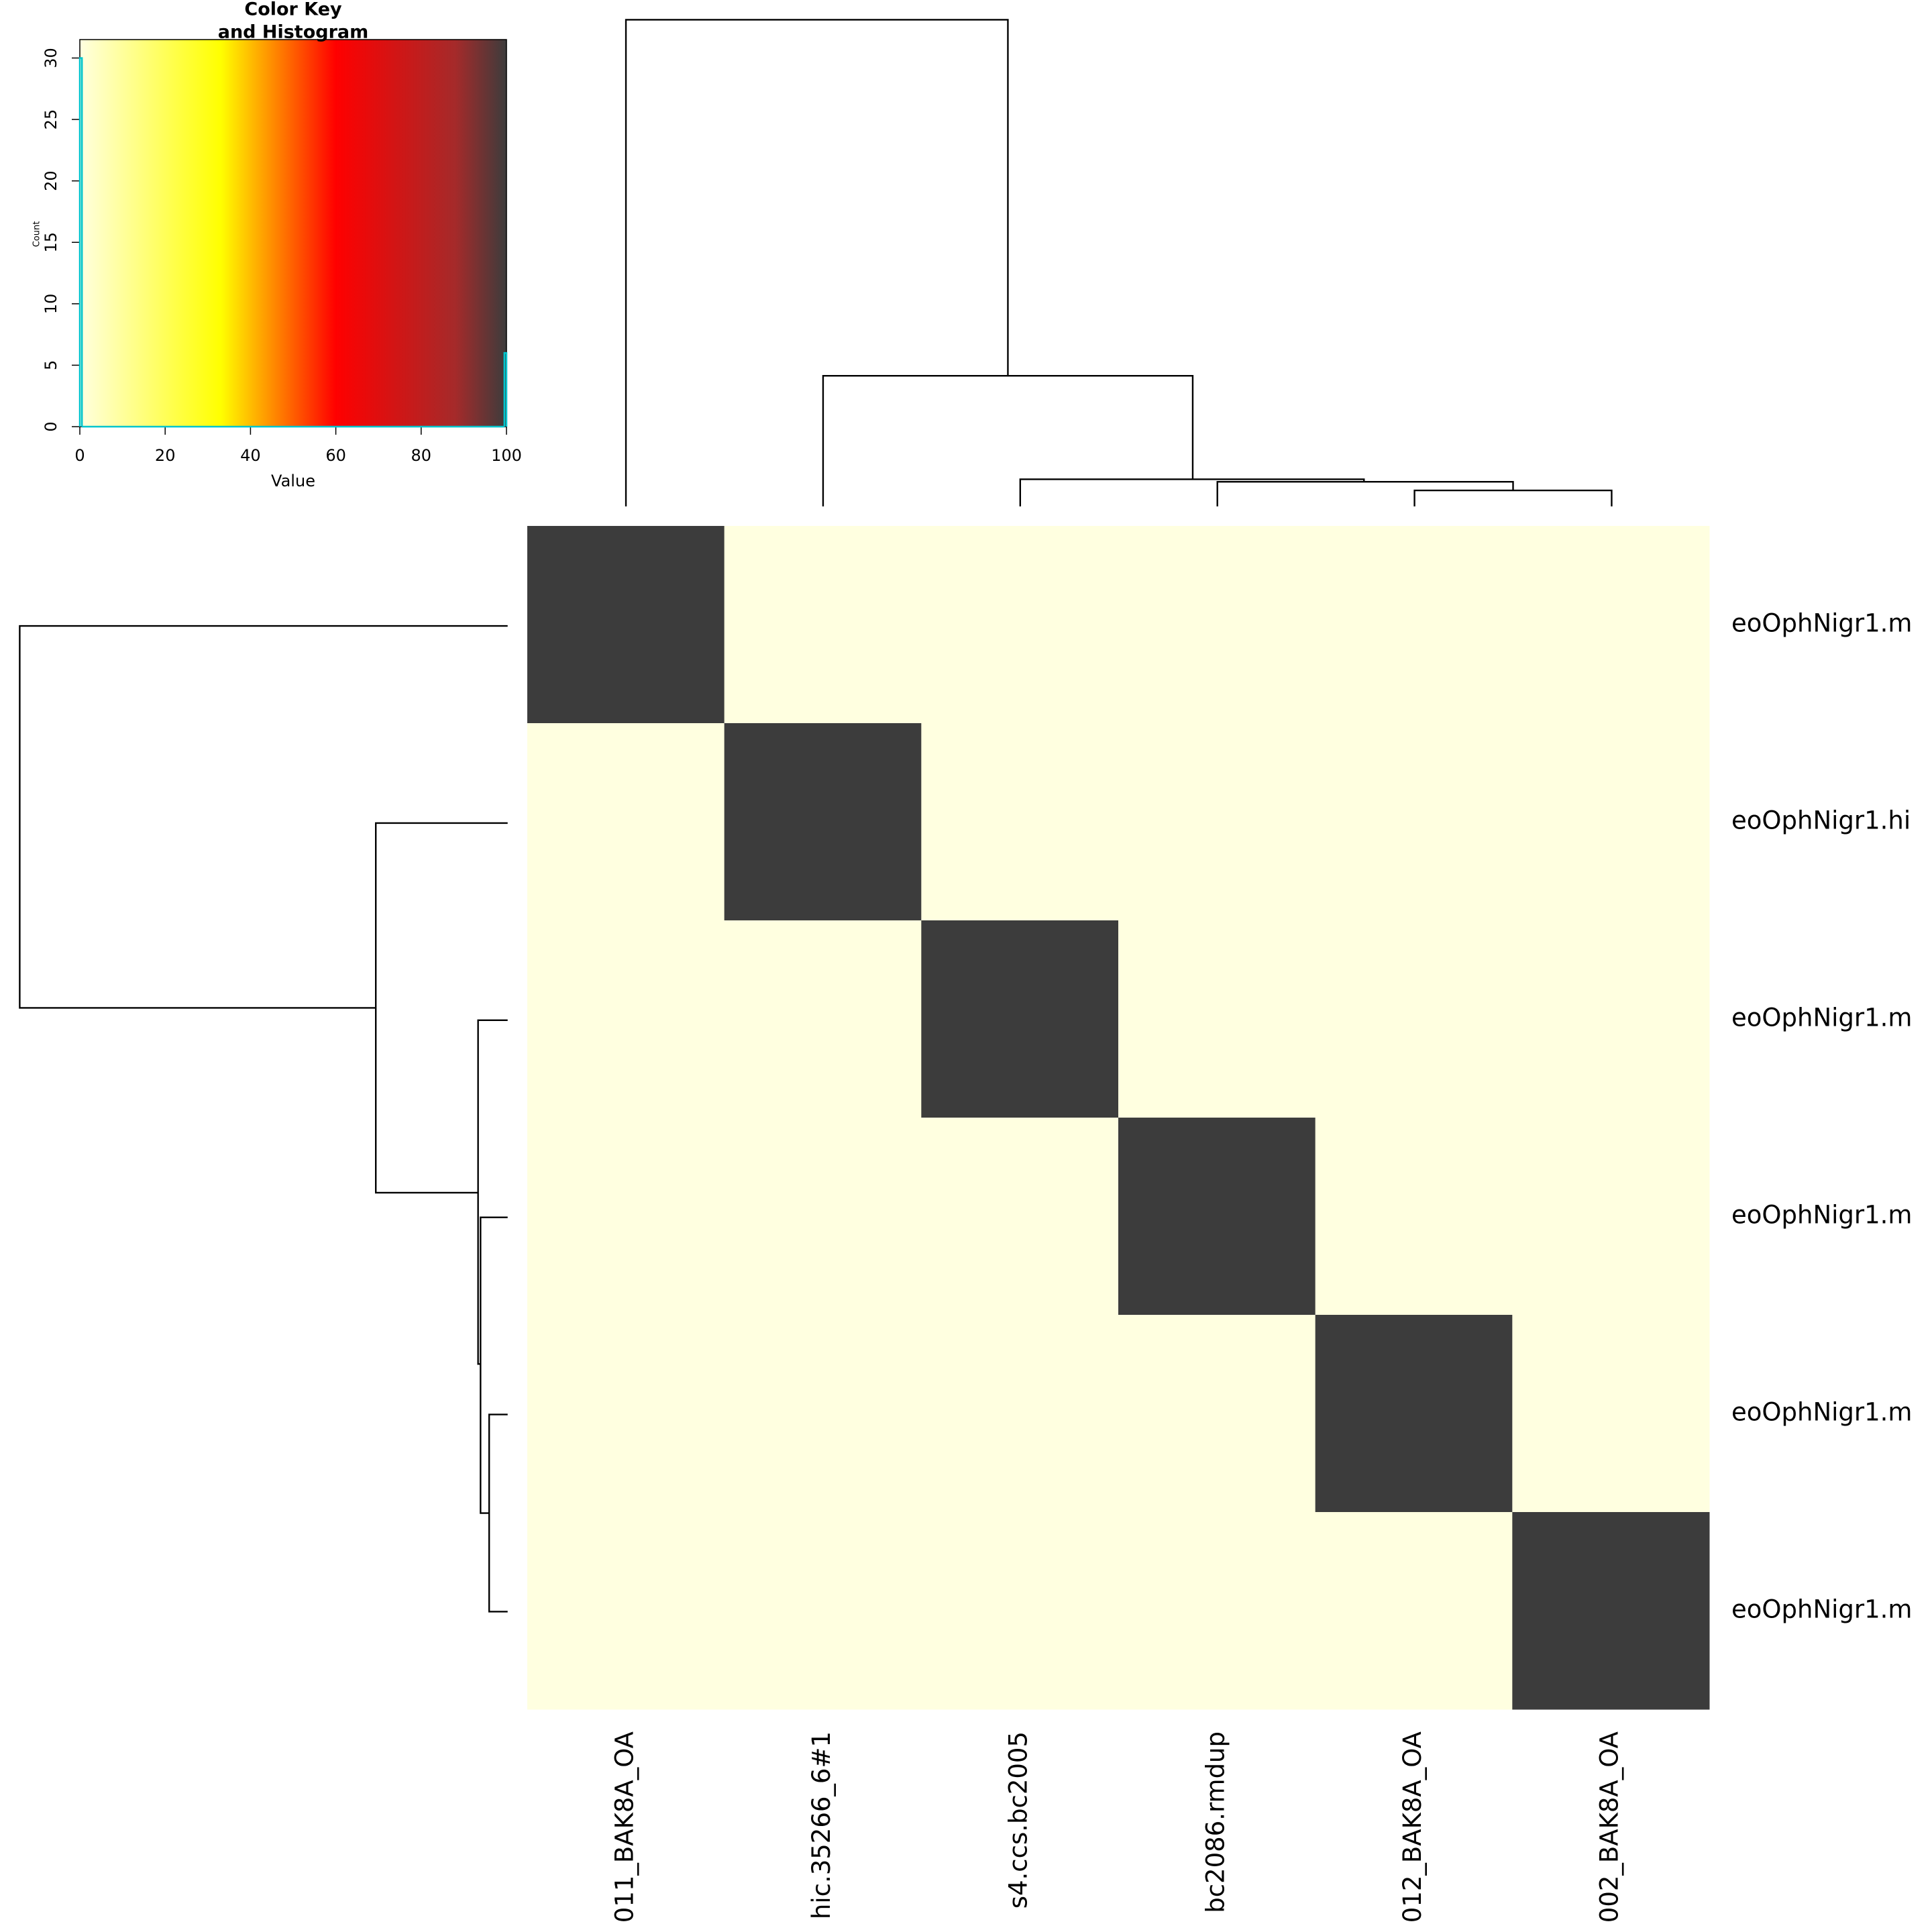  What do you see at coordinates (821, 1825) in the screenshot?
I see `column-label: hic.35266_6#1` at bounding box center [821, 1825].